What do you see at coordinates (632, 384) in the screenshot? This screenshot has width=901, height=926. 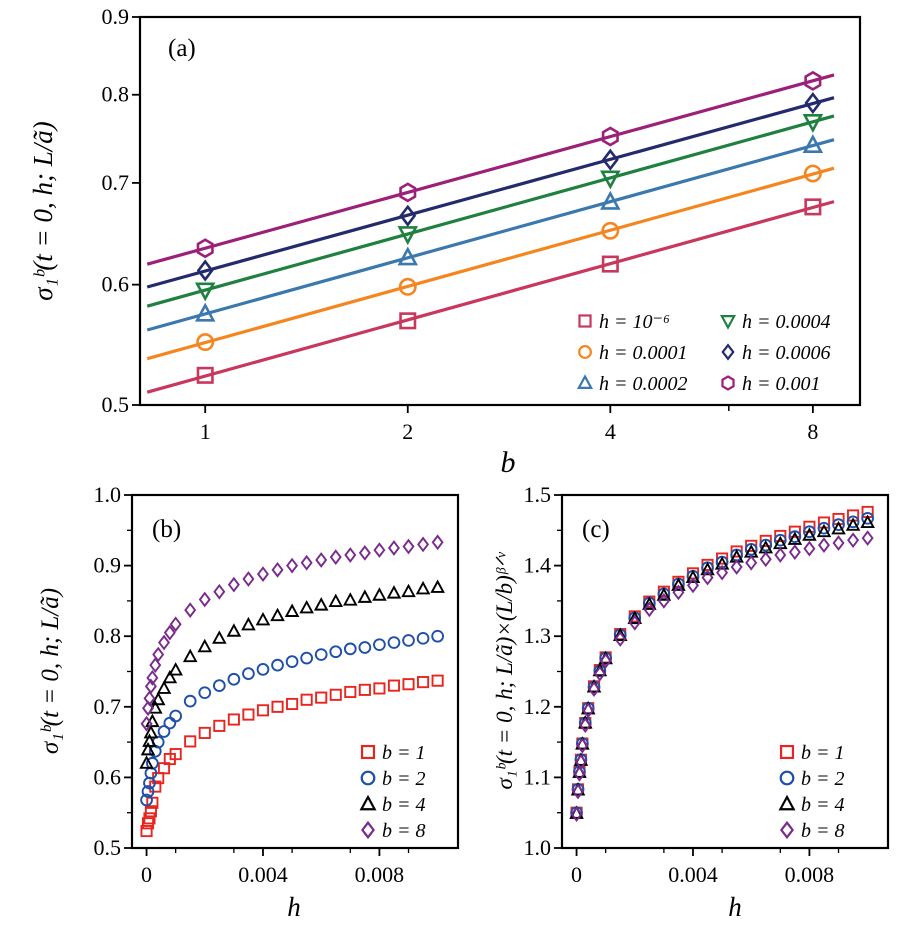 I see `legend-item: h = 0.0002` at bounding box center [632, 384].